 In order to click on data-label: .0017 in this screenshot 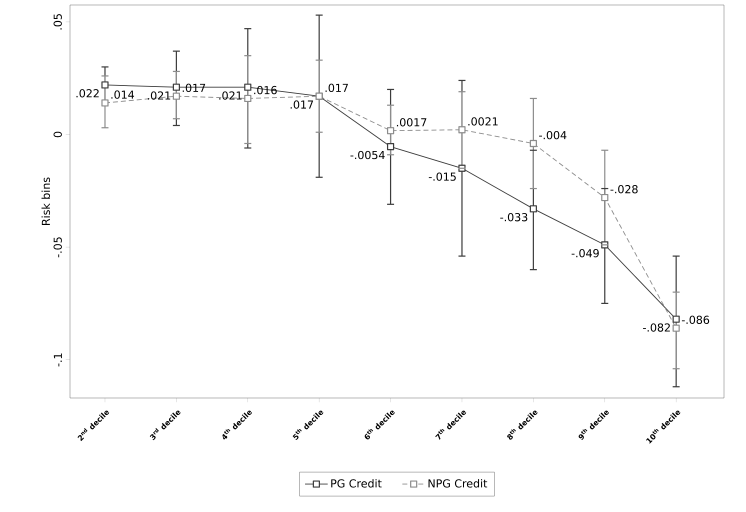, I will do `click(411, 122)`.